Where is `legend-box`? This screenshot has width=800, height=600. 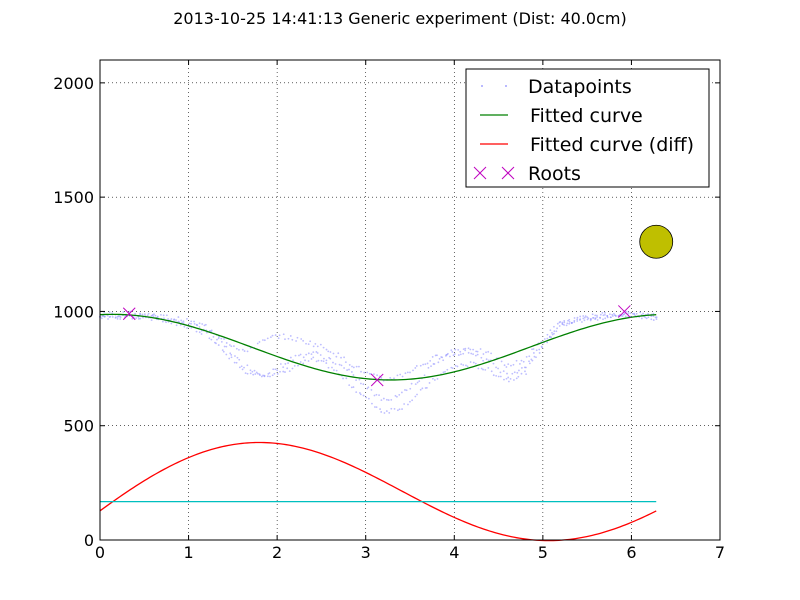
legend-box is located at coordinates (587, 128).